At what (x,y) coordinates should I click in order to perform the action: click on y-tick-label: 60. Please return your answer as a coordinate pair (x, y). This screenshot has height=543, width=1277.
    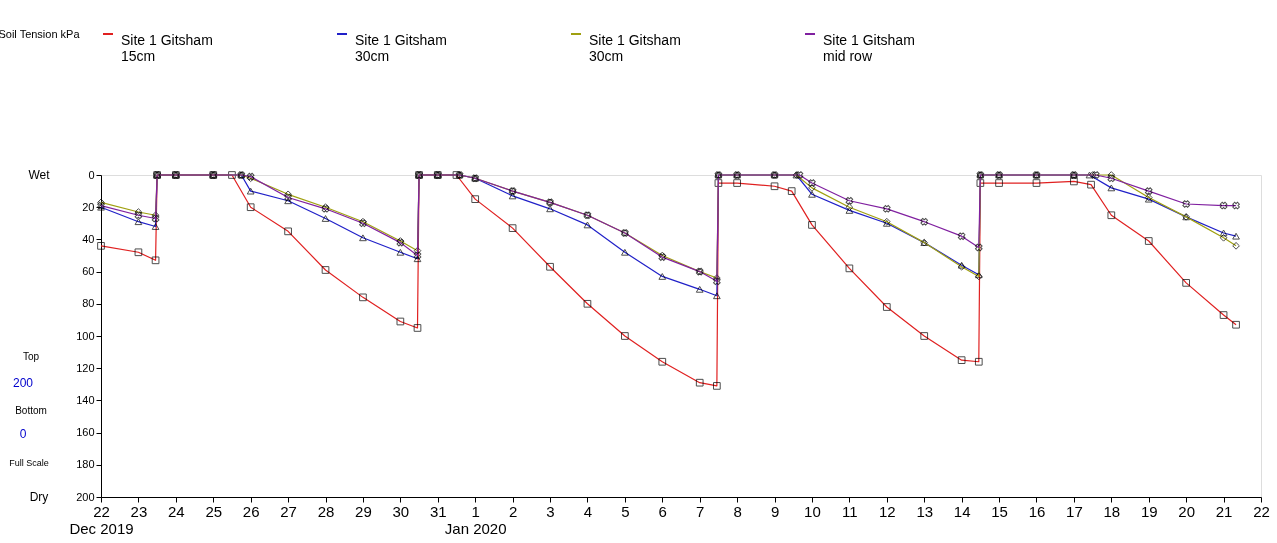
    Looking at the image, I should click on (88, 271).